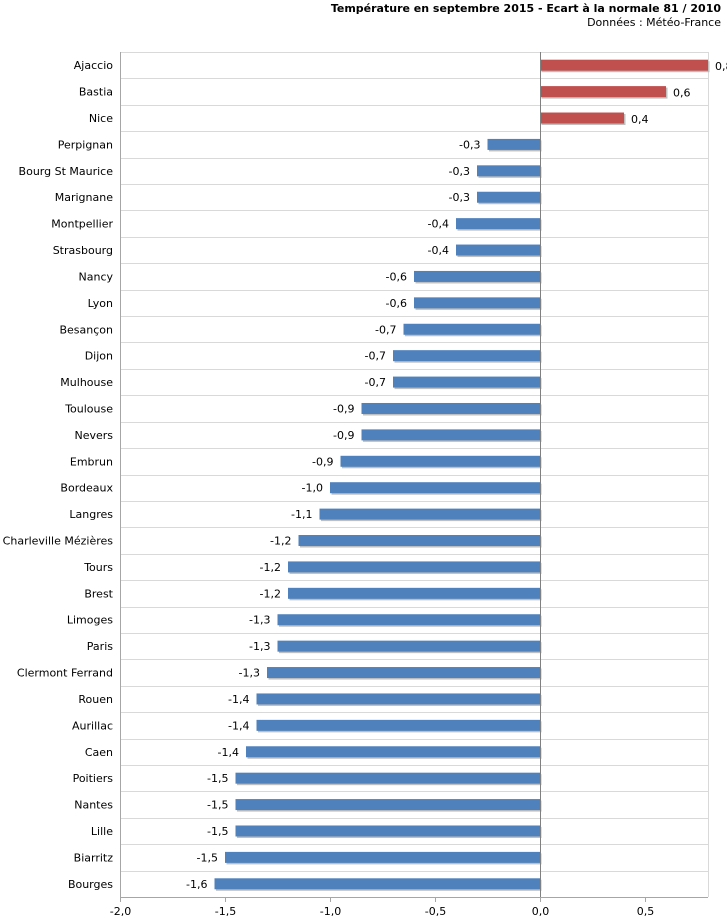 This screenshot has width=727, height=921. I want to click on category-label: Nice, so click(101, 118).